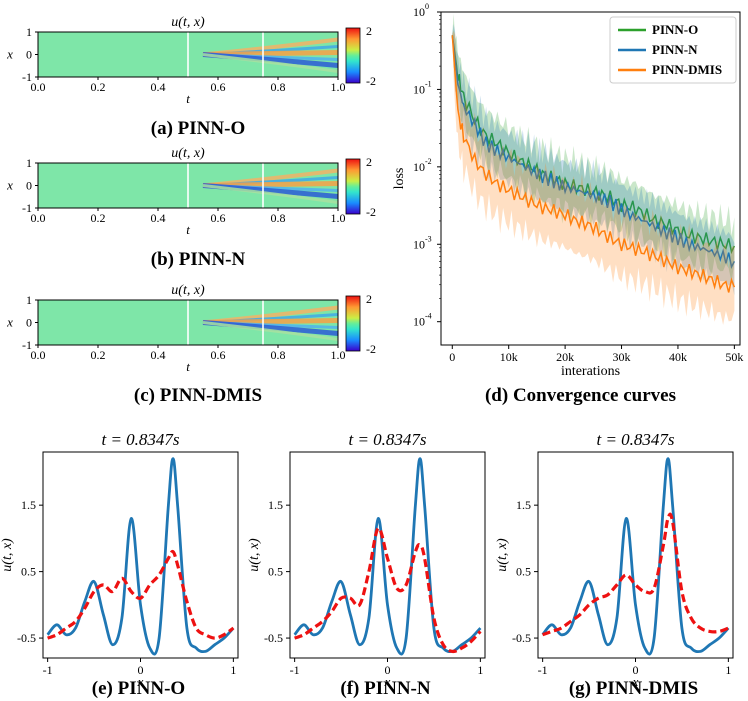 This screenshot has width=748, height=701. Describe the element at coordinates (369, 31) in the screenshot. I see `colorbar-tick-label: 2` at that location.